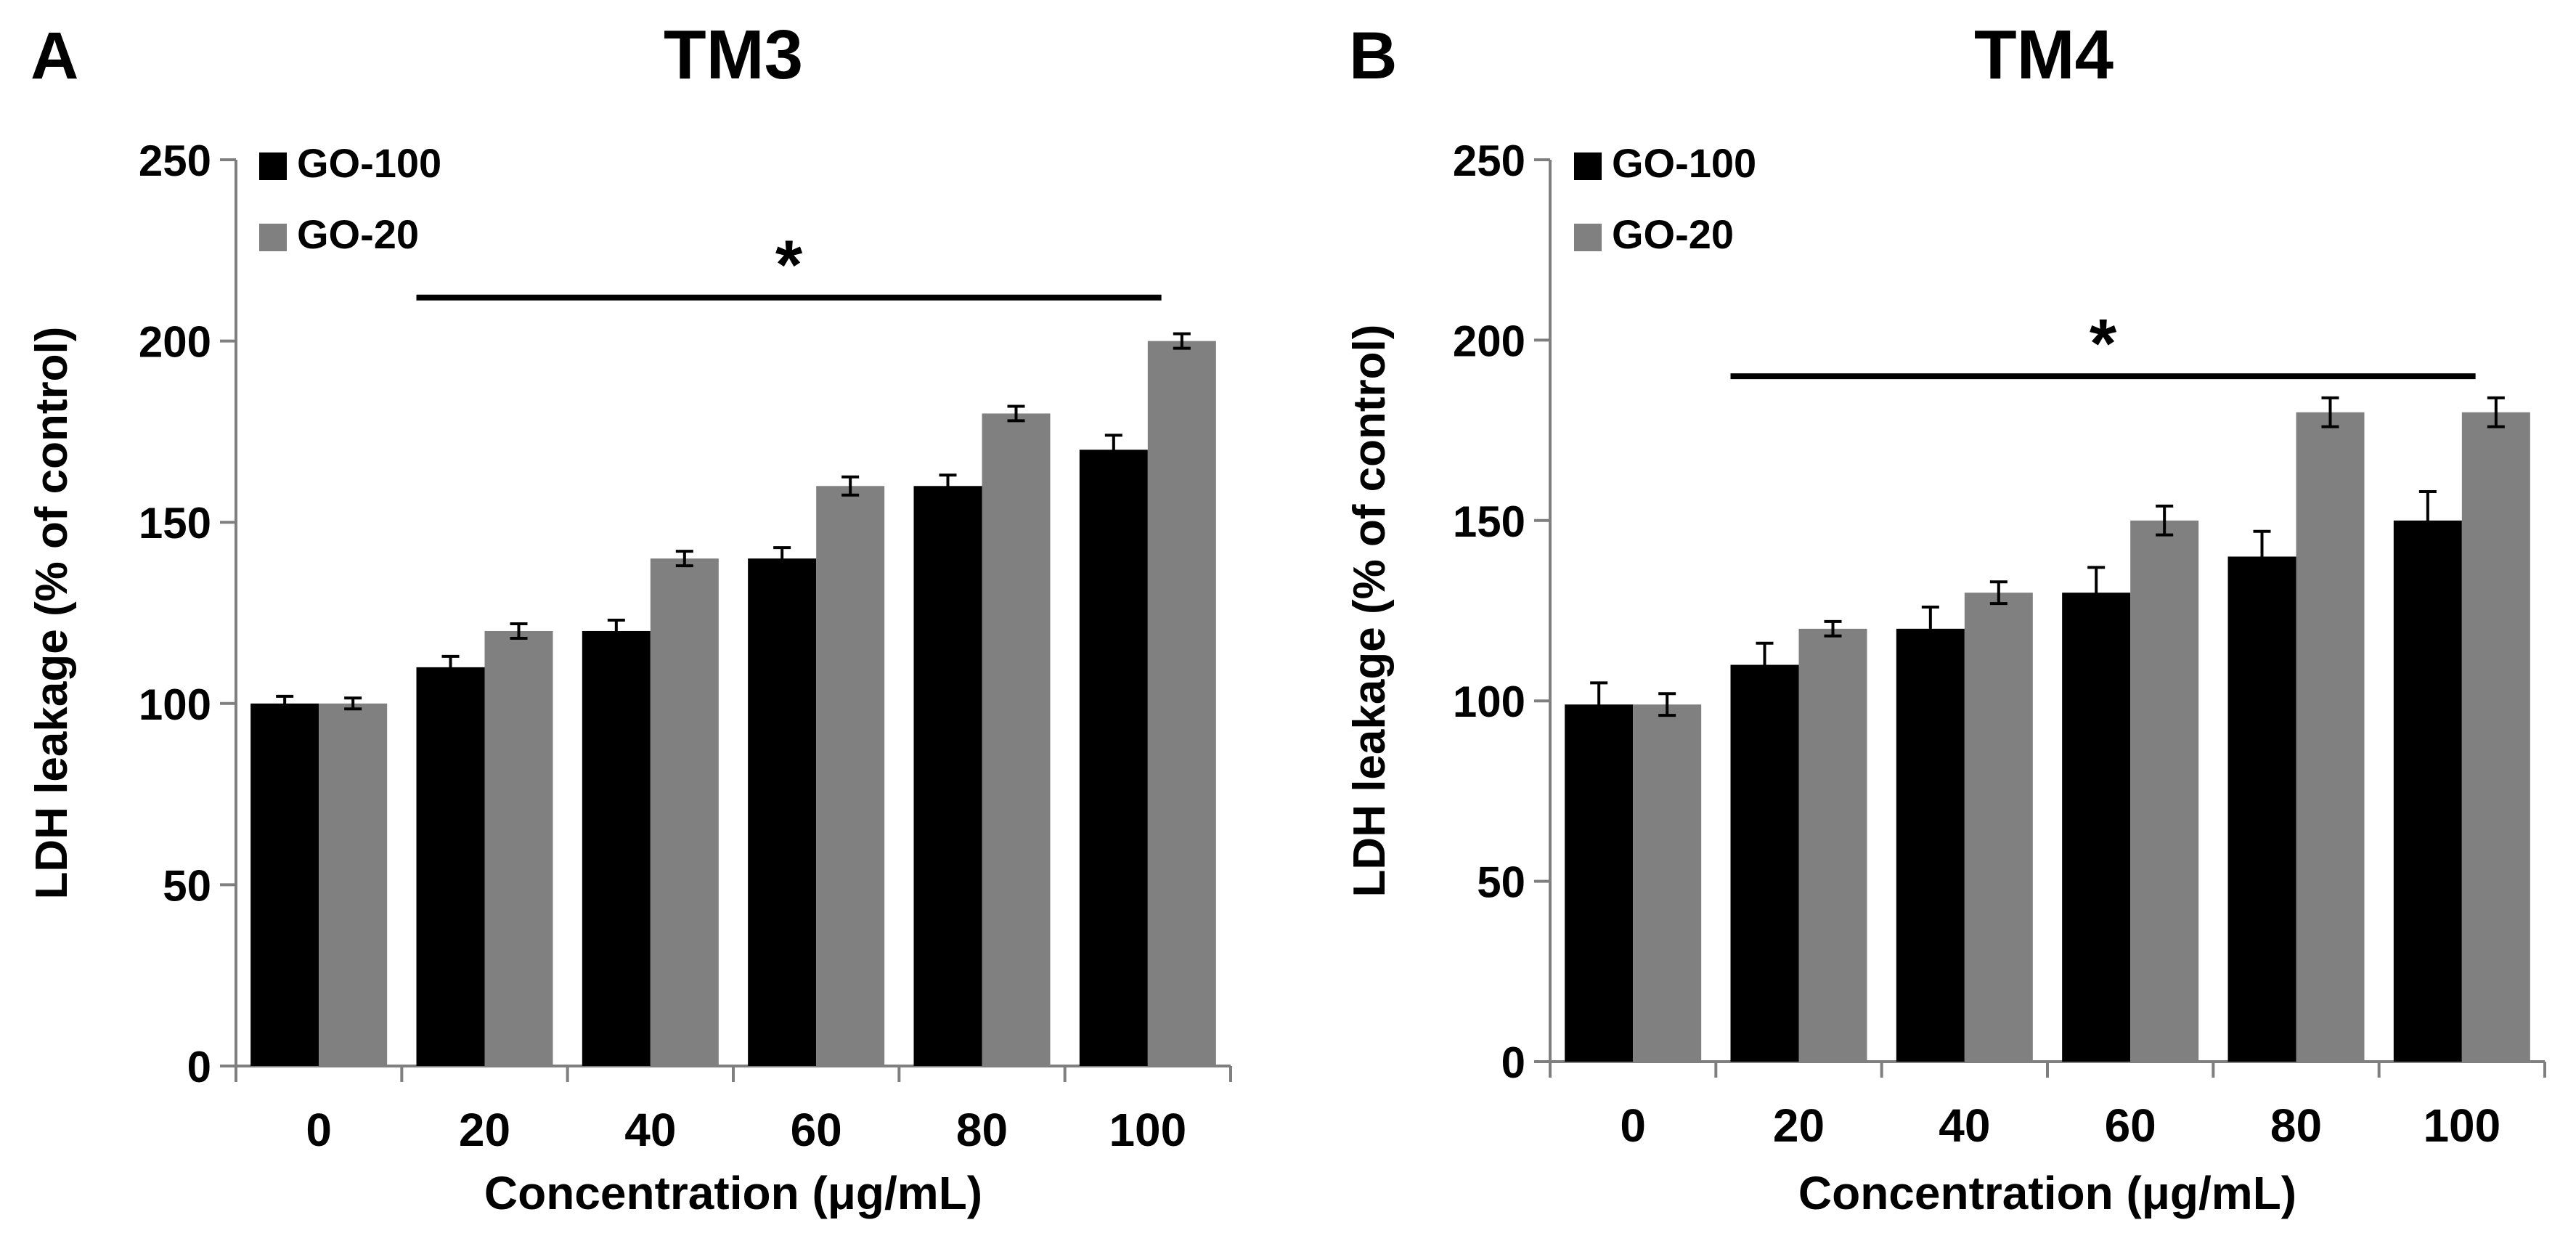 The height and width of the screenshot is (1249, 2576). Describe the element at coordinates (733, 55) in the screenshot. I see `chart-title: TM3` at that location.